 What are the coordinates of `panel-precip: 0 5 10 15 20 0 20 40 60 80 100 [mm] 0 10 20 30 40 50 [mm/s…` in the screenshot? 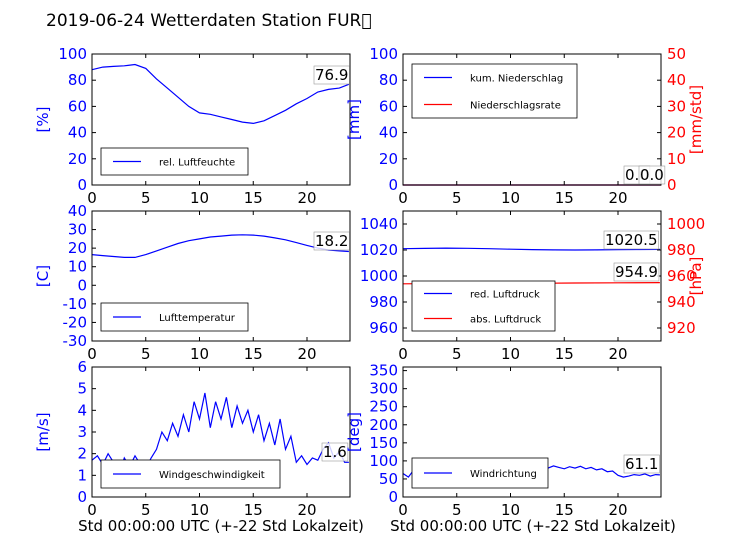 It's located at (525, 126).